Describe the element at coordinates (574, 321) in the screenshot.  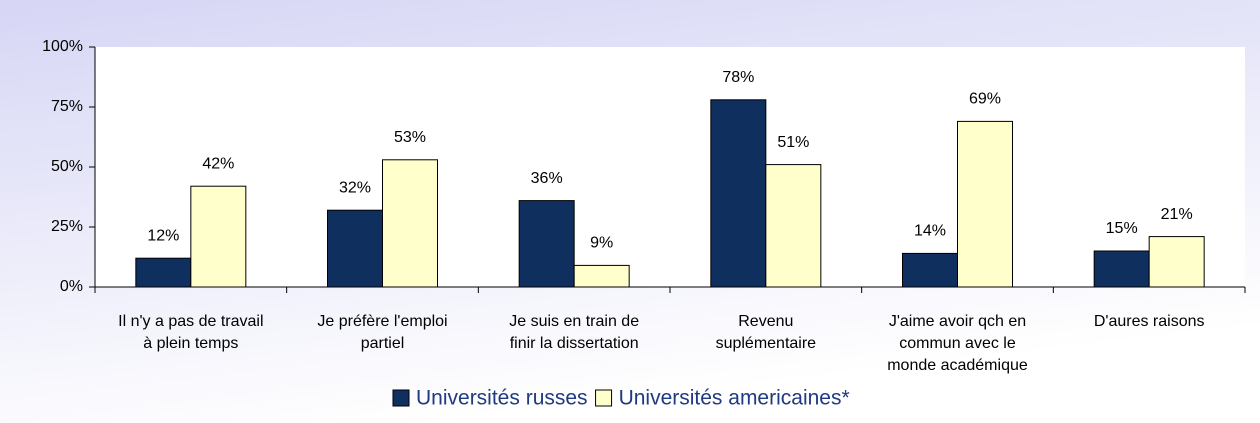
I see `x-tick-label: Je suis en train de` at that location.